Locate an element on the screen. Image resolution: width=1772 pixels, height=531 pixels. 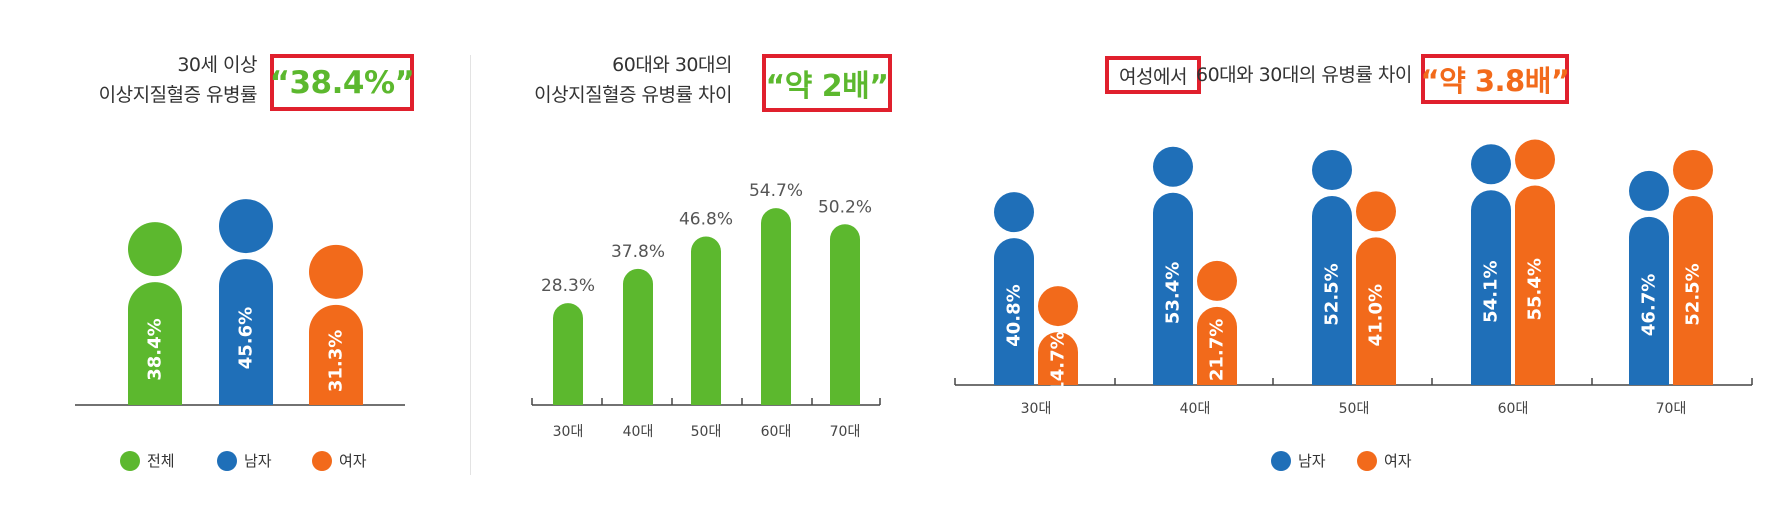
chart3-x-label-4: 70대 is located at coordinates (1671, 409).